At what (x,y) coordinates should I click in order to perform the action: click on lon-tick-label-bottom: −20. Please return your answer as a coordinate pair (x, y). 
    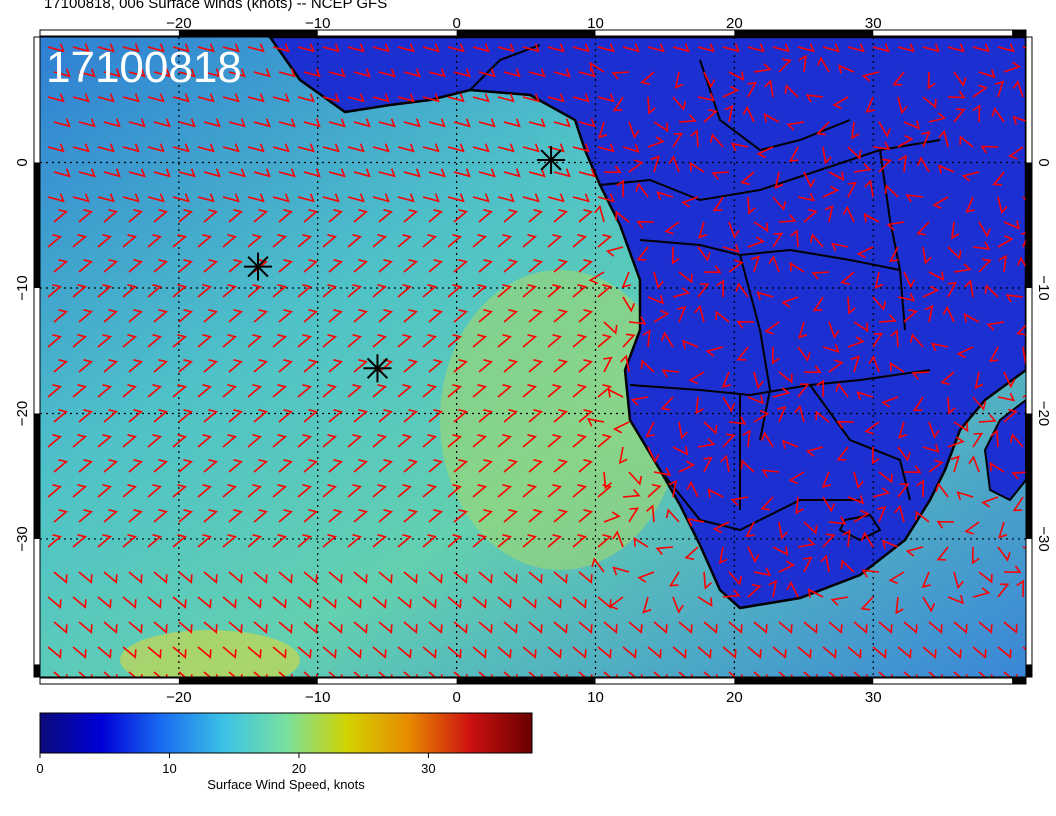
    Looking at the image, I should click on (178, 697).